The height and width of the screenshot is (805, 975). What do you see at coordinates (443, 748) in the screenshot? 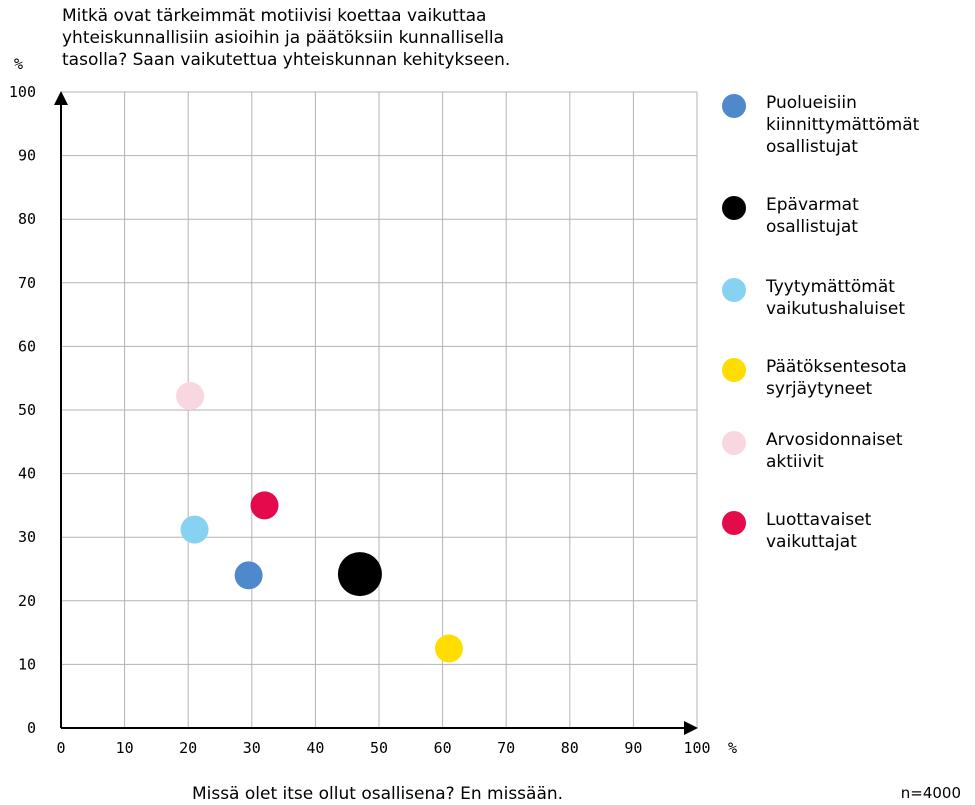
I see `x-tick-label: 60` at bounding box center [443, 748].